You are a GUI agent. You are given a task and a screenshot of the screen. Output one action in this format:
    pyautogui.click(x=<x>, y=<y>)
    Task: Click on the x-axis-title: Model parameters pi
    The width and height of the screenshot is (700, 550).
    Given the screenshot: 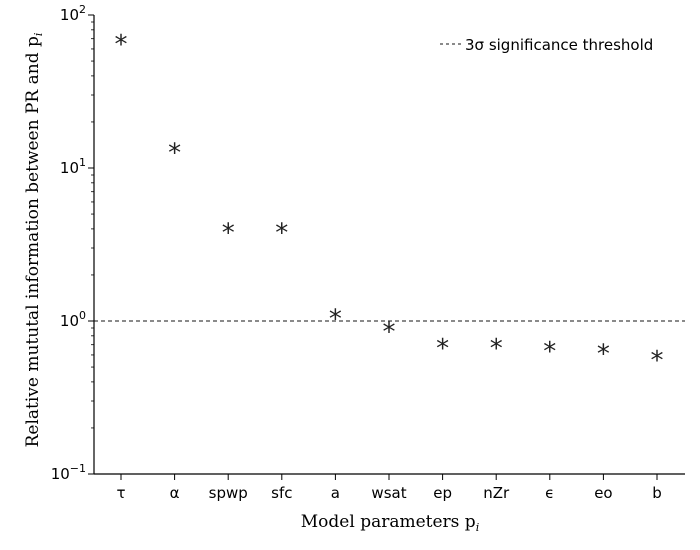 What is the action you would take?
    pyautogui.click(x=390, y=523)
    